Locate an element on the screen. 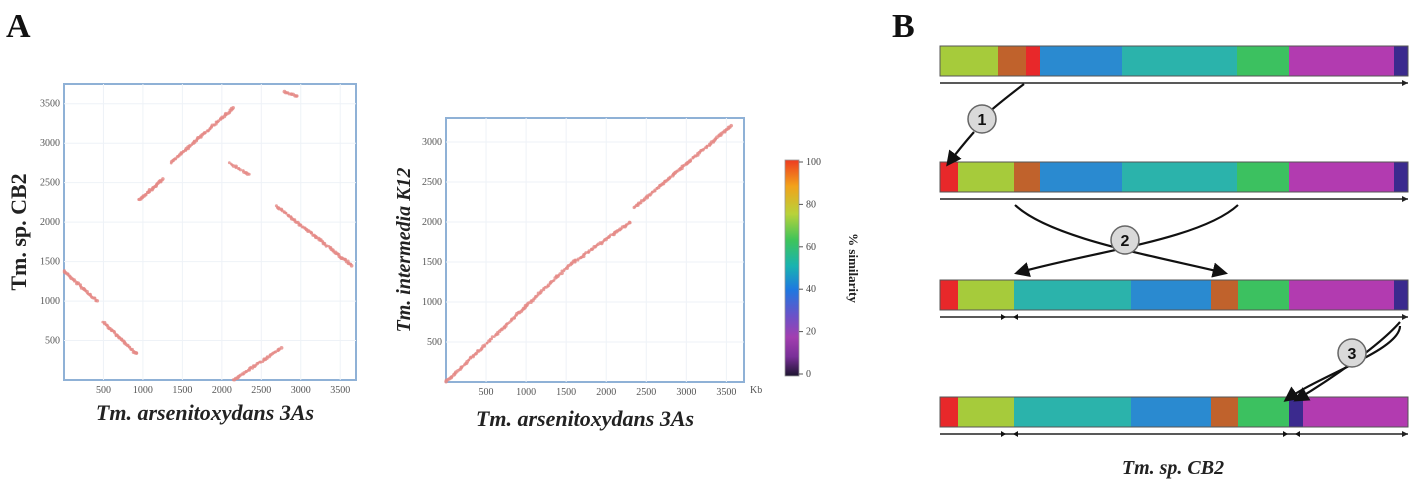 The height and width of the screenshot is (481, 1414). plot2-xlabel: Tm. arsenitoxydans 3As is located at coordinates (585, 418).